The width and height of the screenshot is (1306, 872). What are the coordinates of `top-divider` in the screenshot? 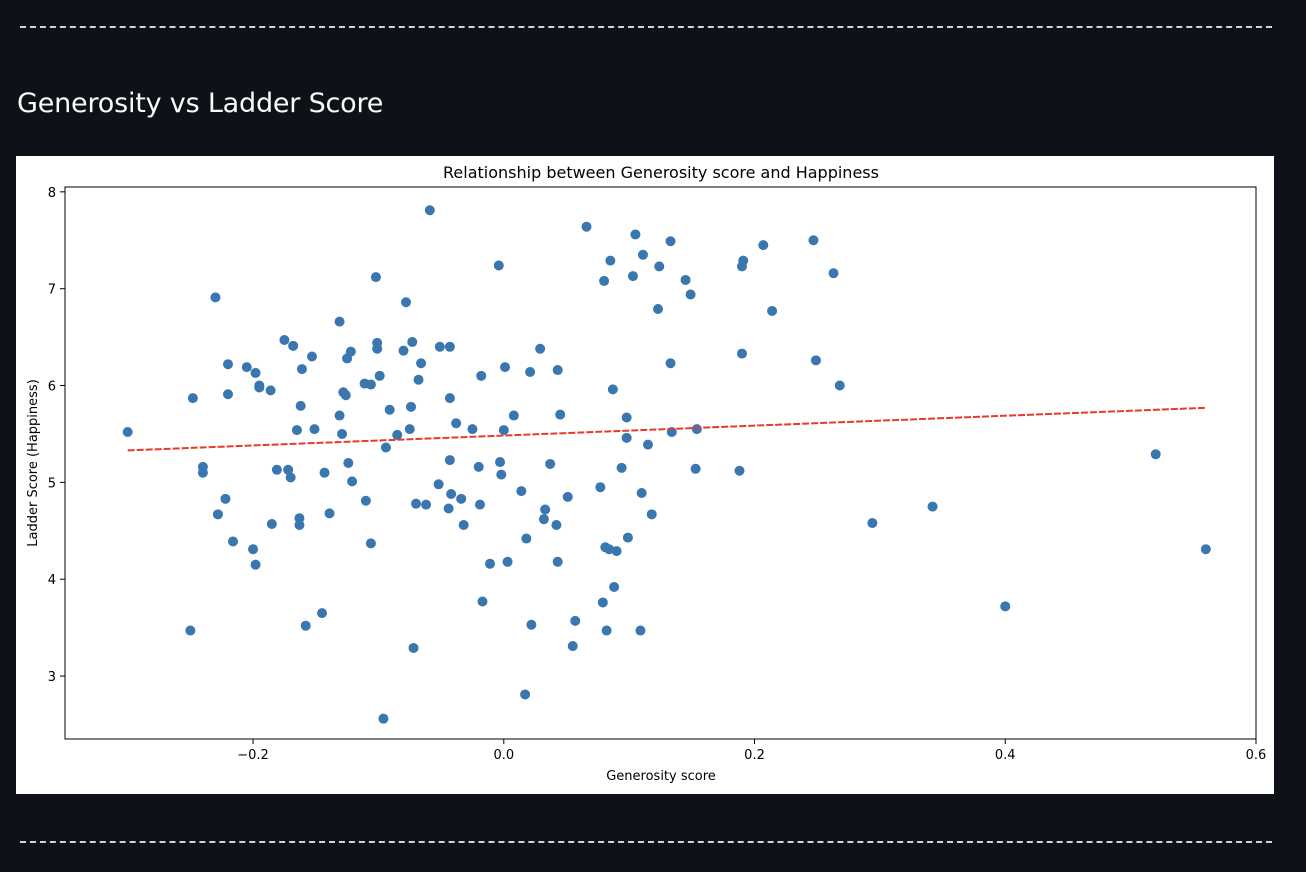 It's located at (646, 27).